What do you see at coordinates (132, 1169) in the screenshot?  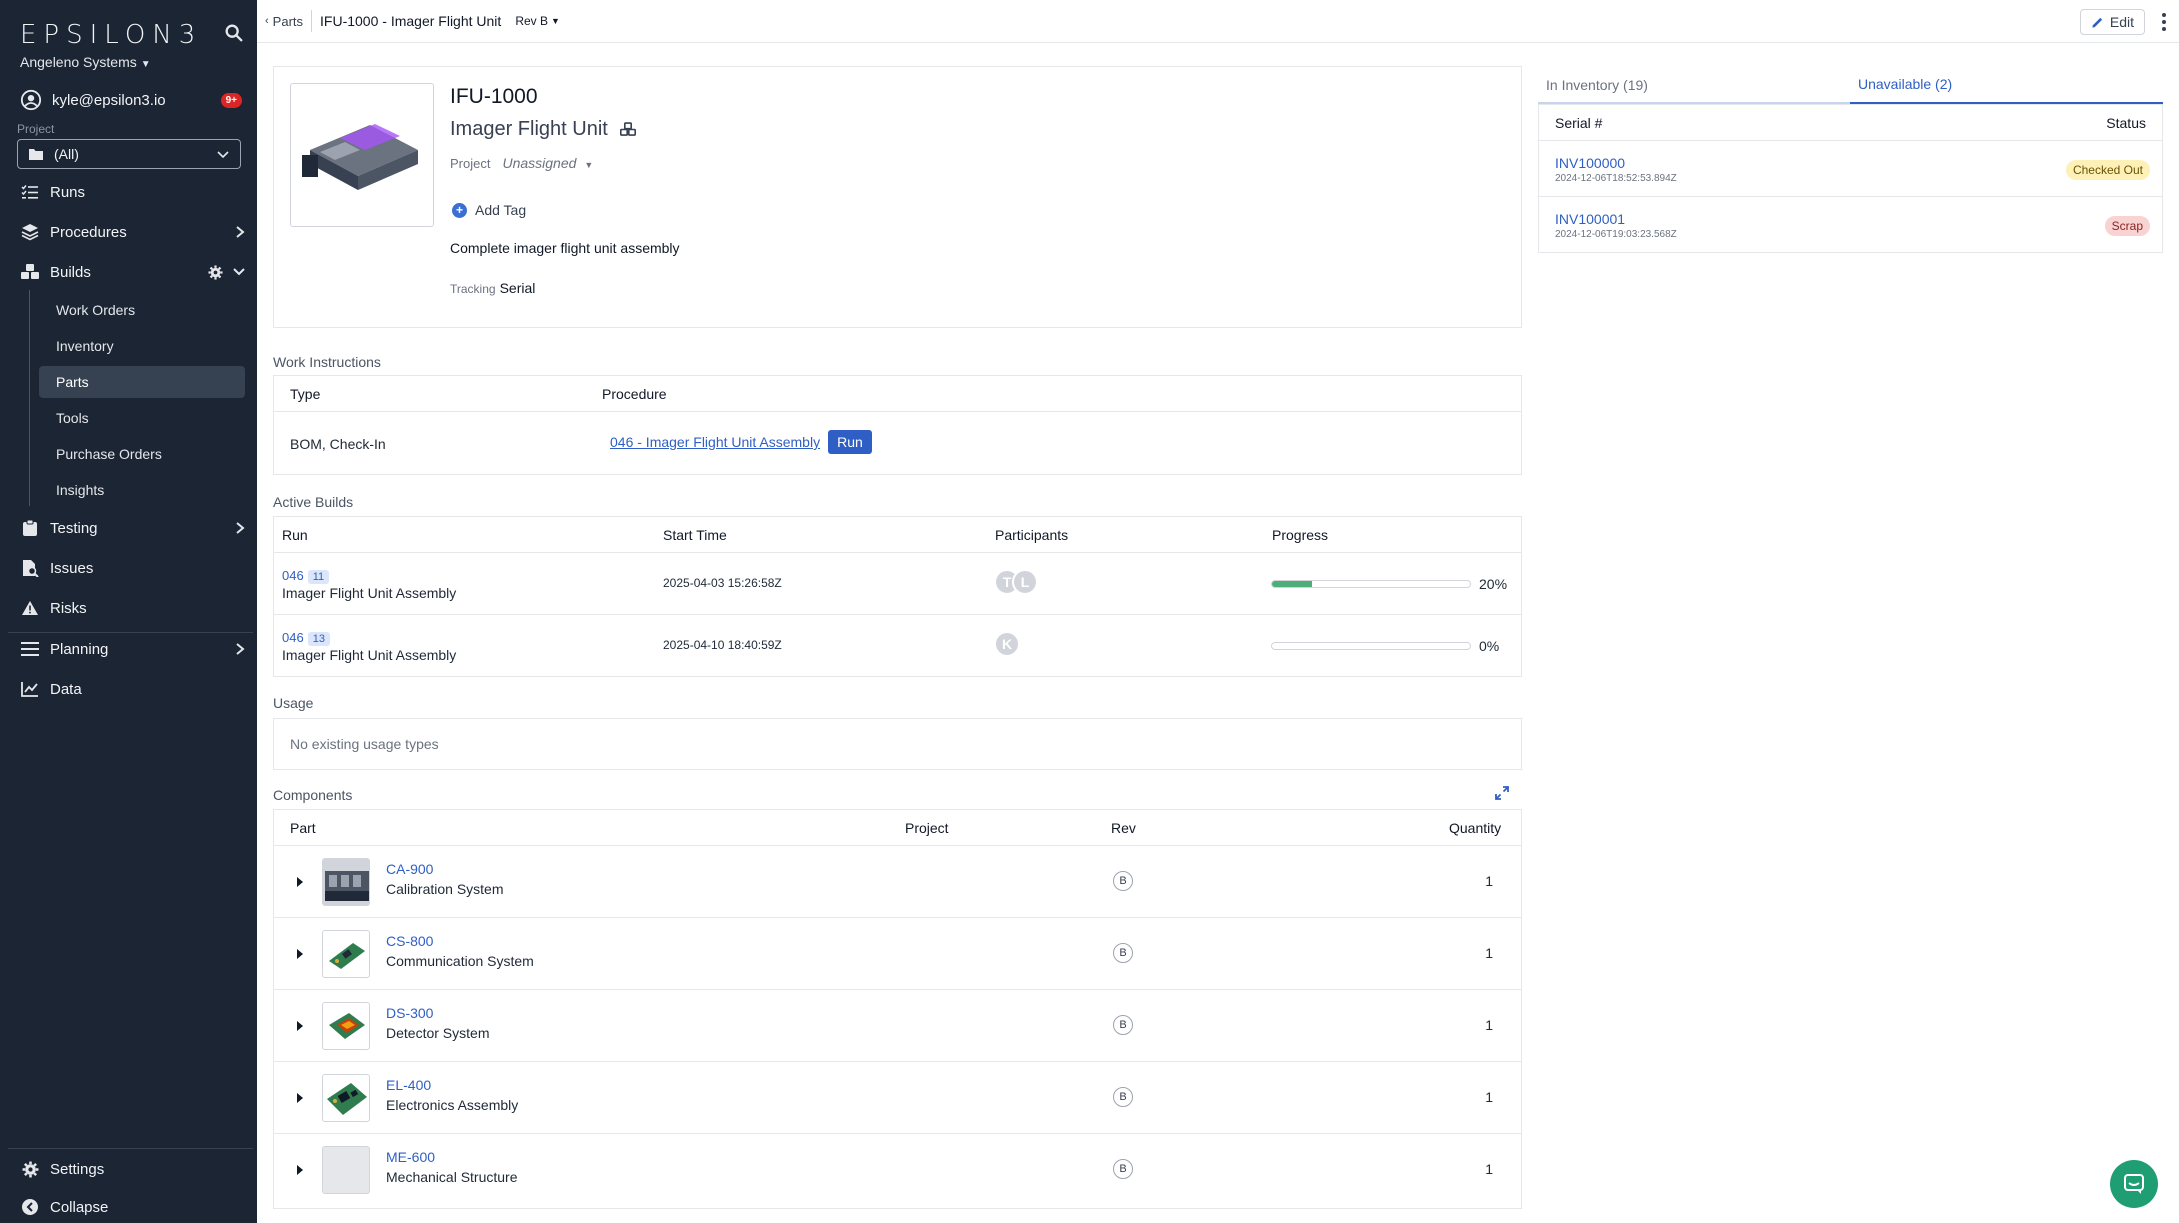 I see `nav-settings: Settings` at bounding box center [132, 1169].